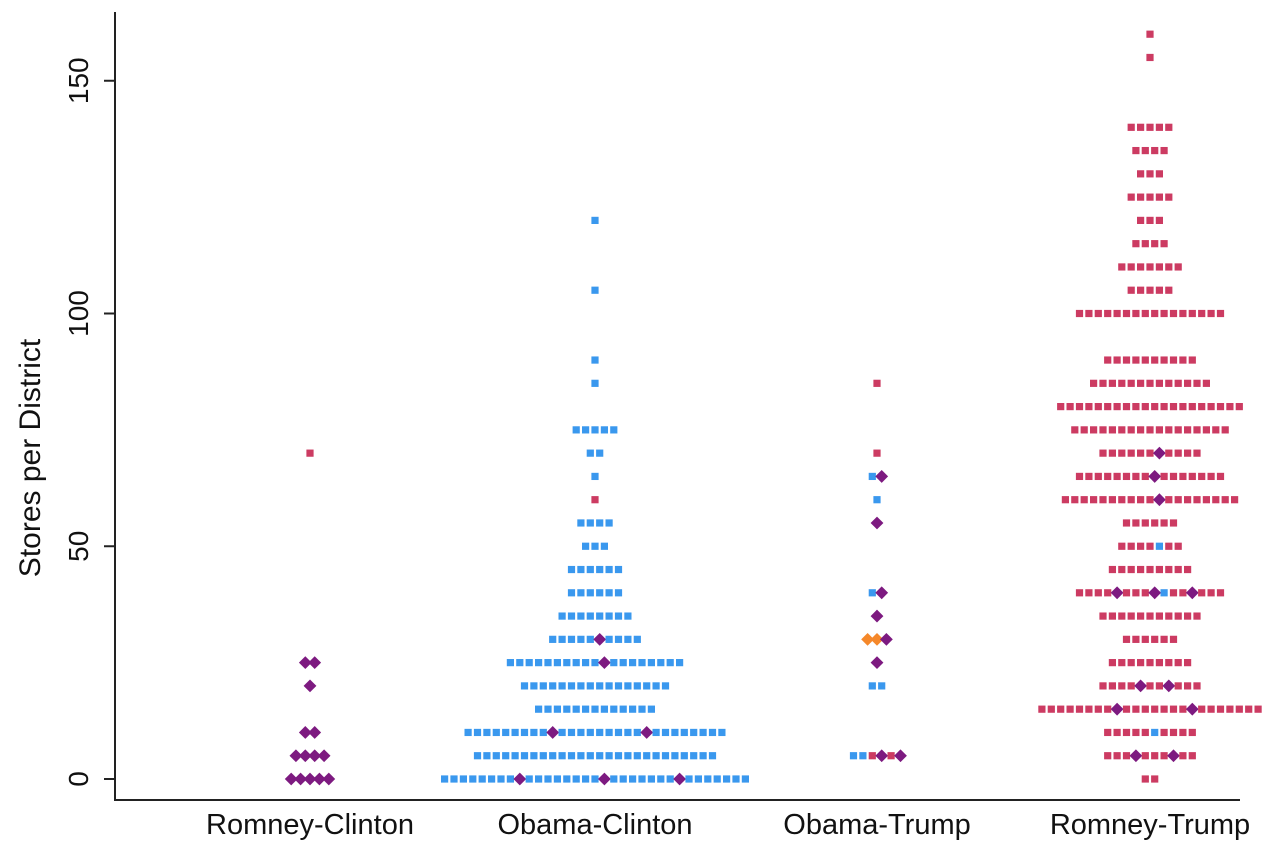 This screenshot has height=849, width=1272. Describe the element at coordinates (89, 422) in the screenshot. I see `y-axis-ticks: 0 50 100 150` at that location.